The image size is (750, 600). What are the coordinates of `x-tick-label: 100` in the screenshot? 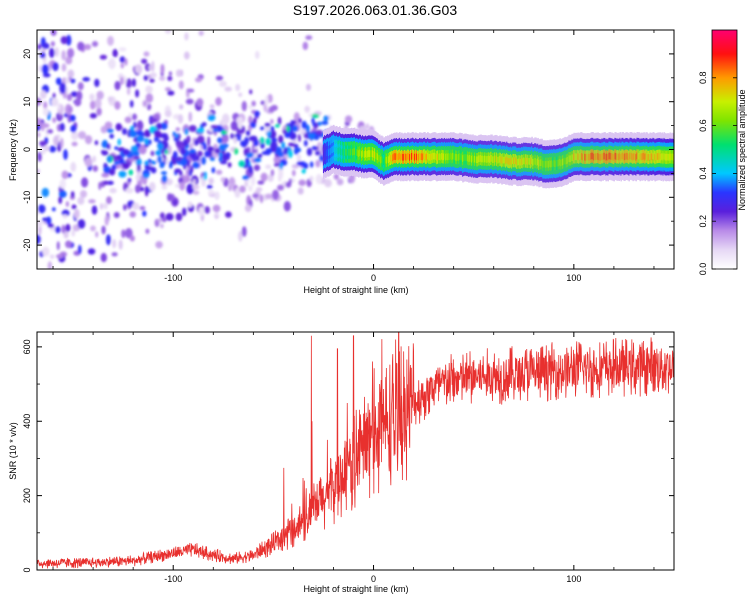 It's located at (573, 579).